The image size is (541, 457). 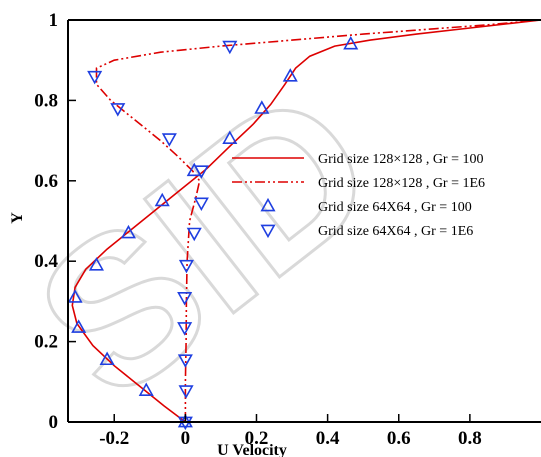 I want to click on y-tick-label-3: 0.6, so click(x=46, y=181).